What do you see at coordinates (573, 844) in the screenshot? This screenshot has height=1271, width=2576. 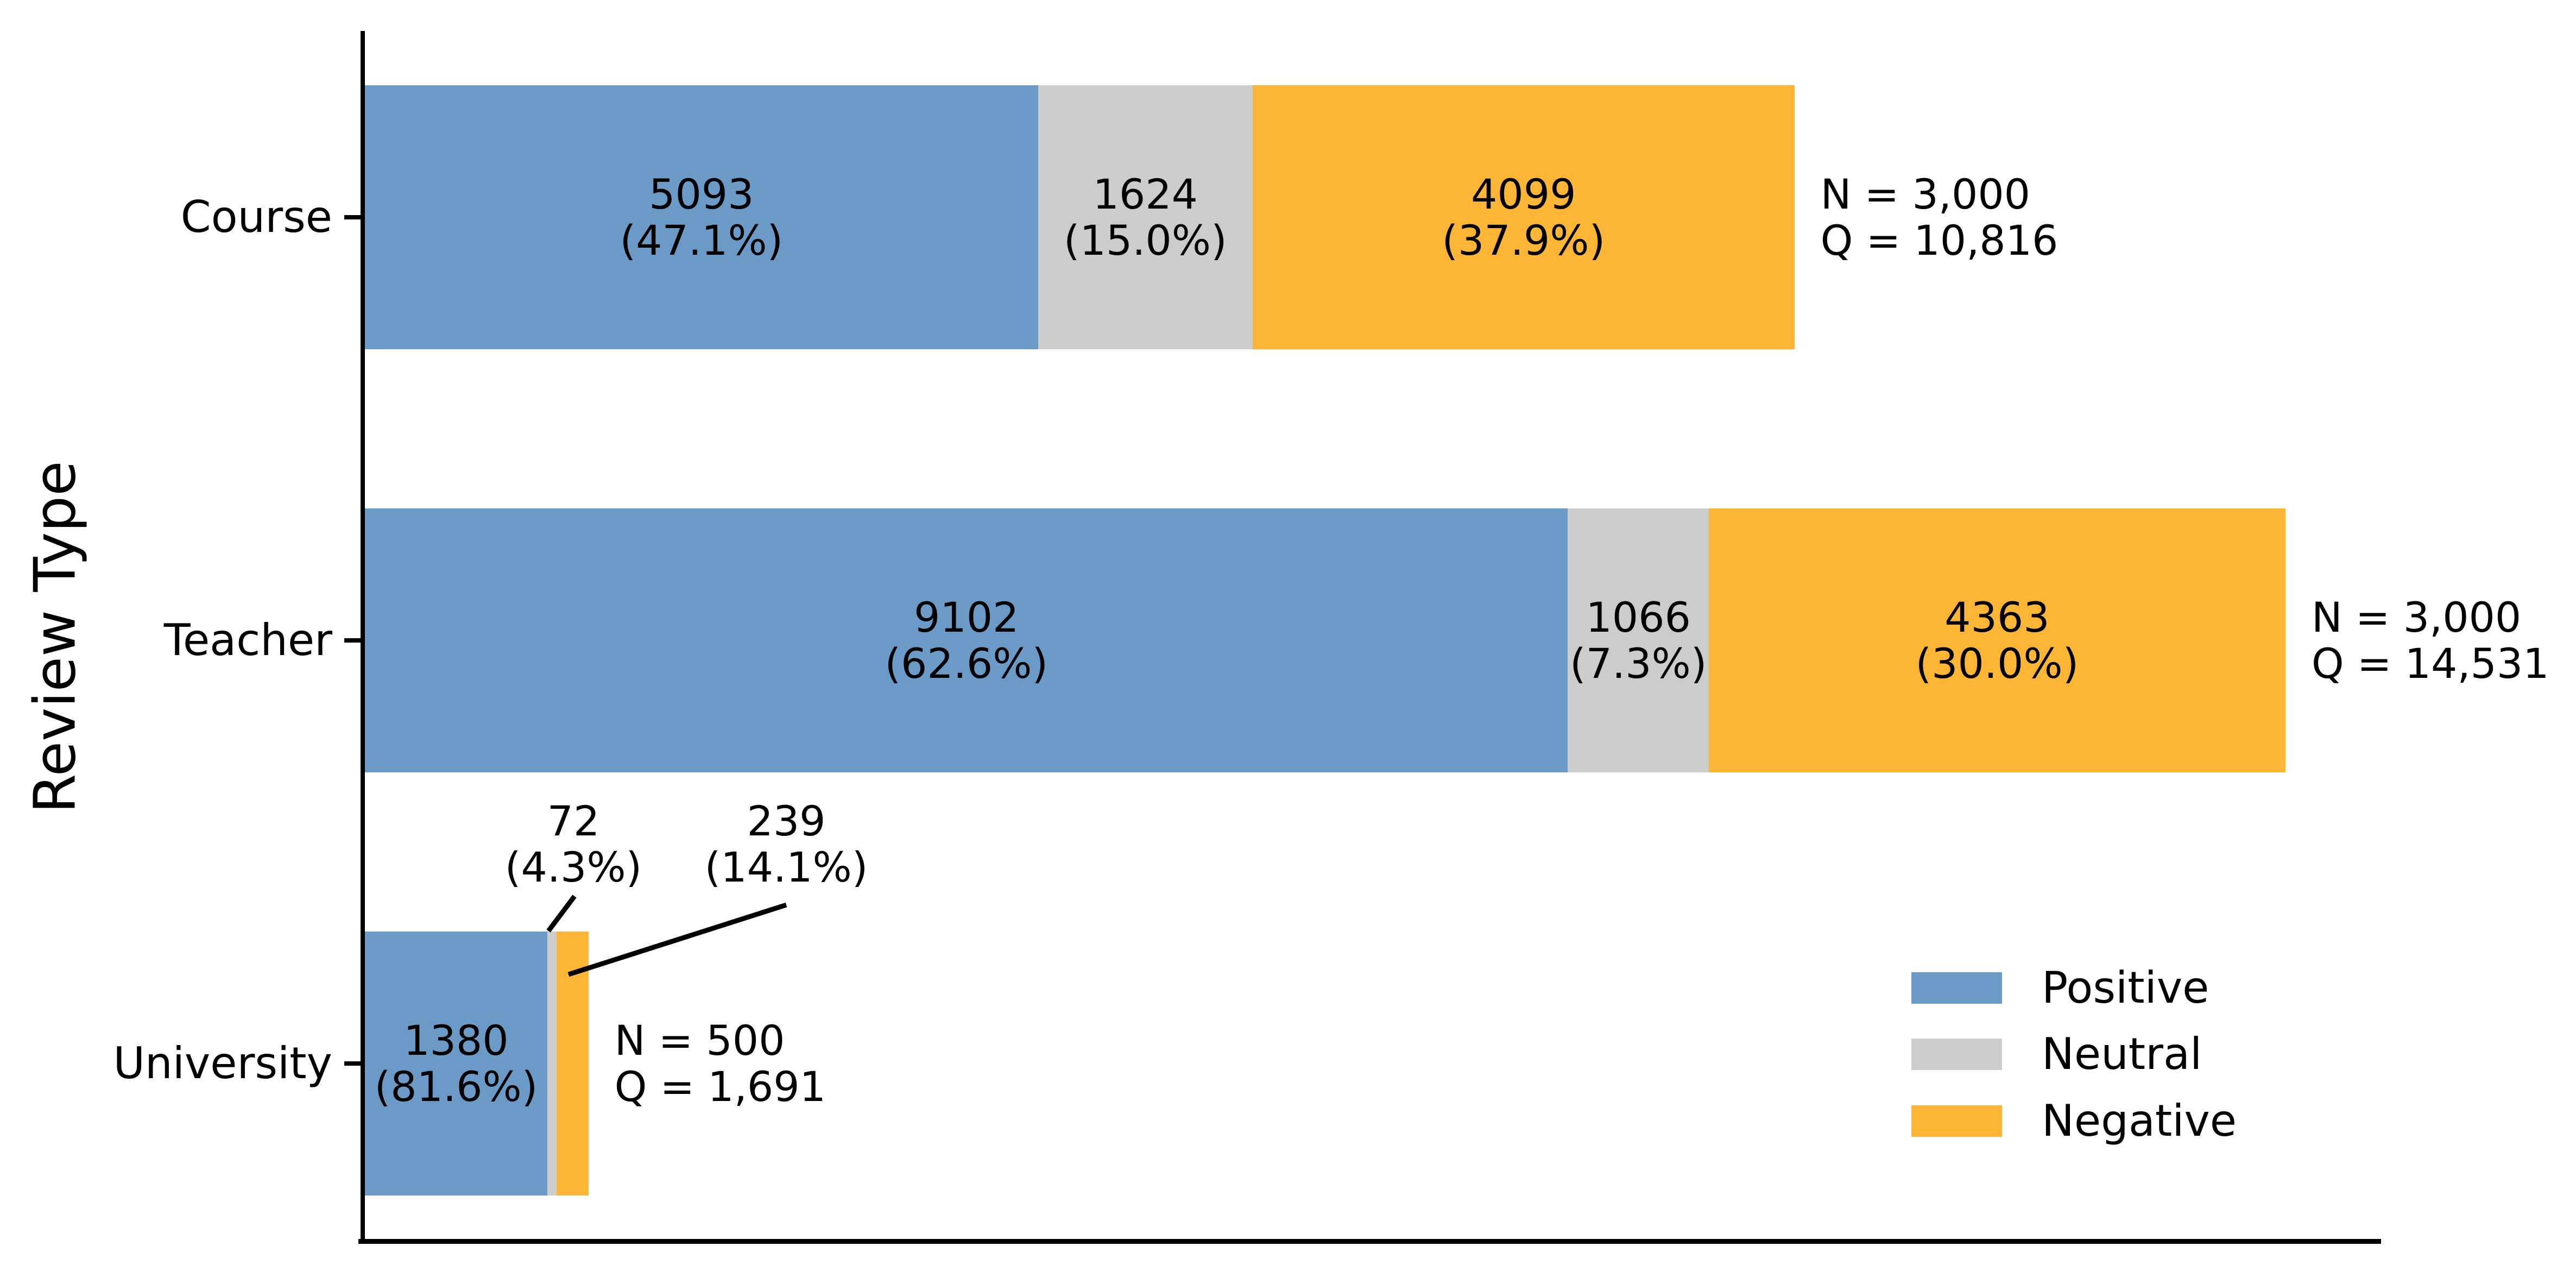 I see `outside-label-university-neutral: 72 (4.3%)` at bounding box center [573, 844].